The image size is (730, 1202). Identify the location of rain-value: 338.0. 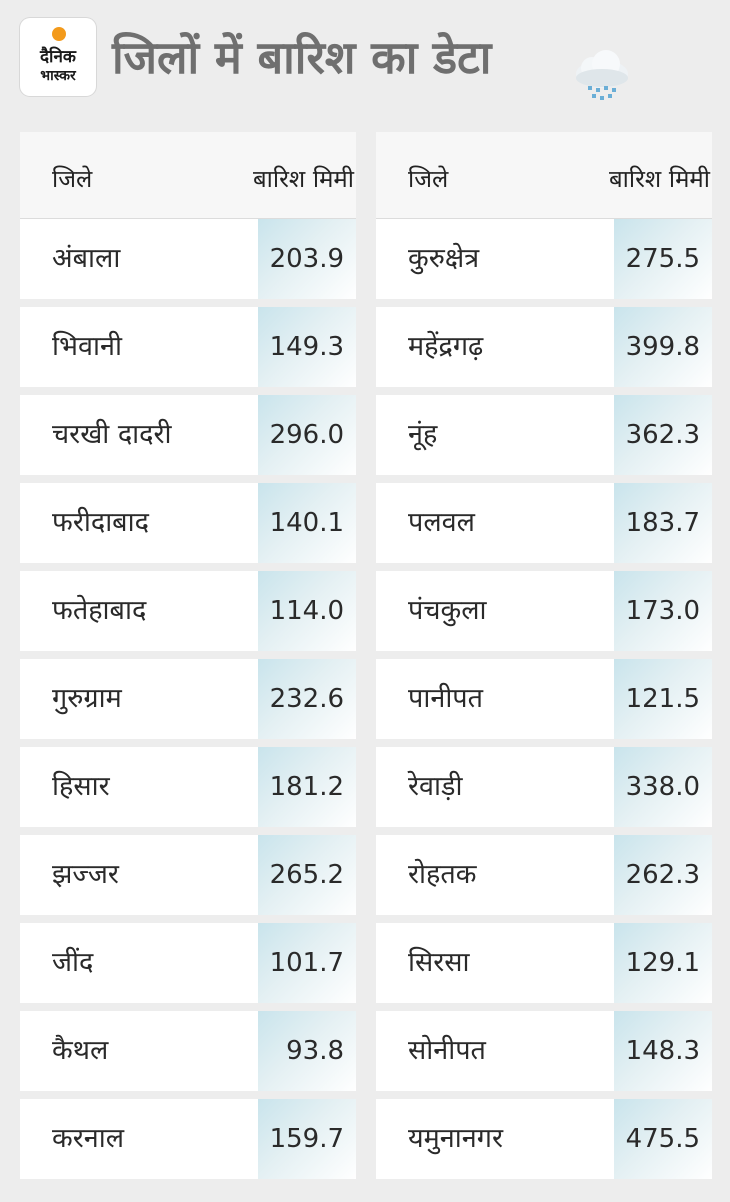
(662, 787).